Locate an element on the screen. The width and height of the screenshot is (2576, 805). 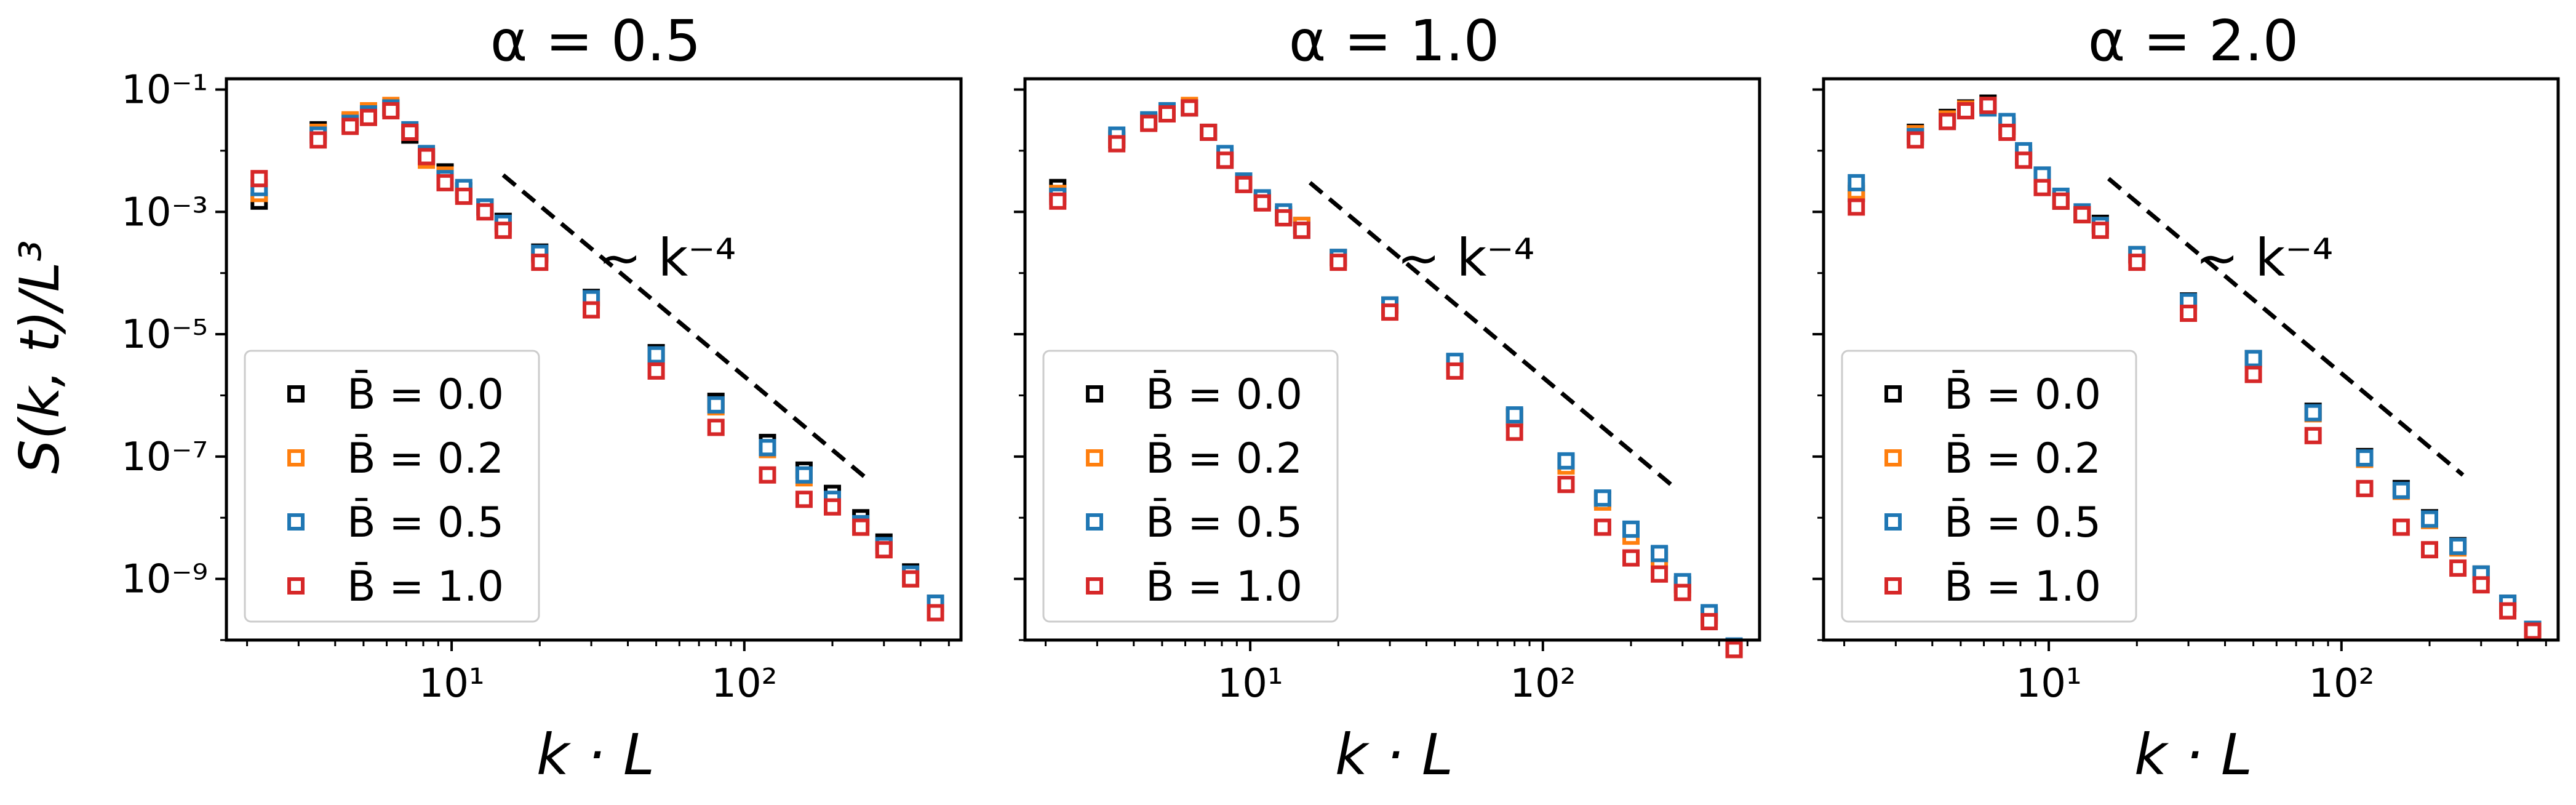
y-tick-label: 10⁻¹ is located at coordinates (164, 90).